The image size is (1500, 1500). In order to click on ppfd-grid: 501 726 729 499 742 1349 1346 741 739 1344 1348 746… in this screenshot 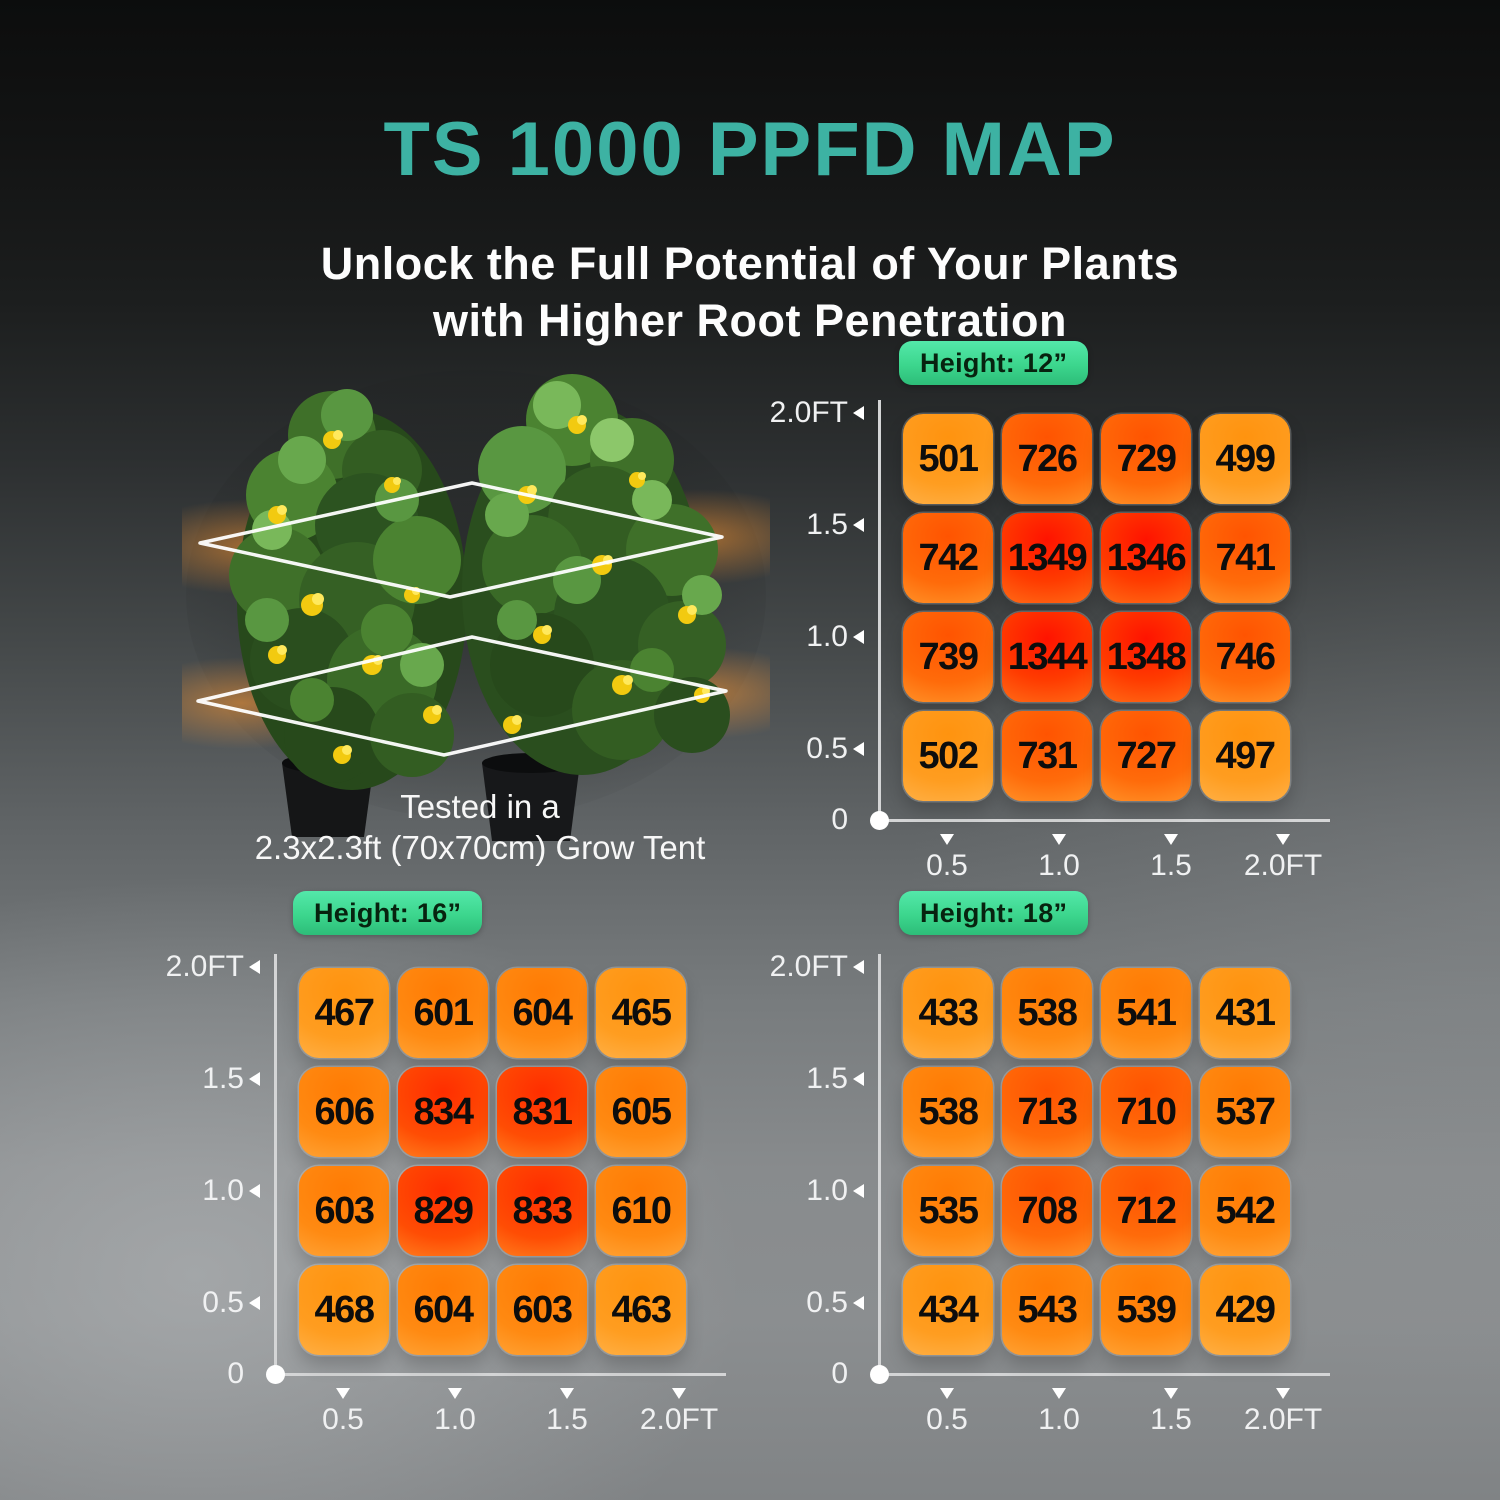, I will do `click(1096, 607)`.